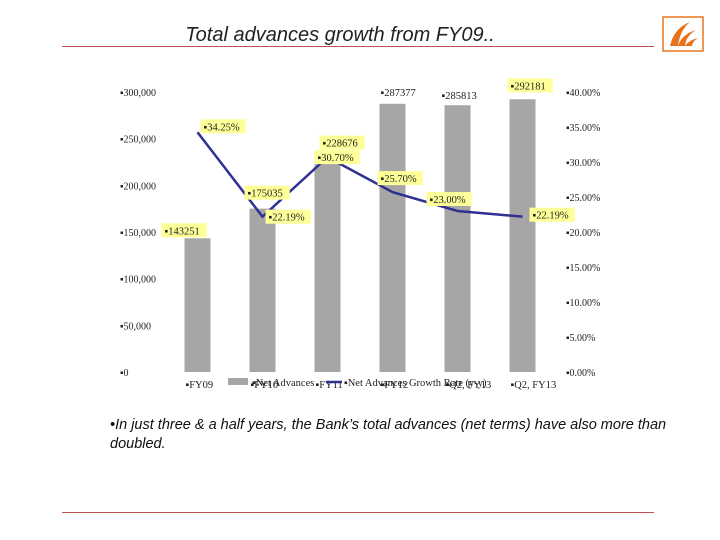 The width and height of the screenshot is (720, 540). Describe the element at coordinates (583, 93) in the screenshot. I see `y-right-tick-label: ▪40.00%` at that location.